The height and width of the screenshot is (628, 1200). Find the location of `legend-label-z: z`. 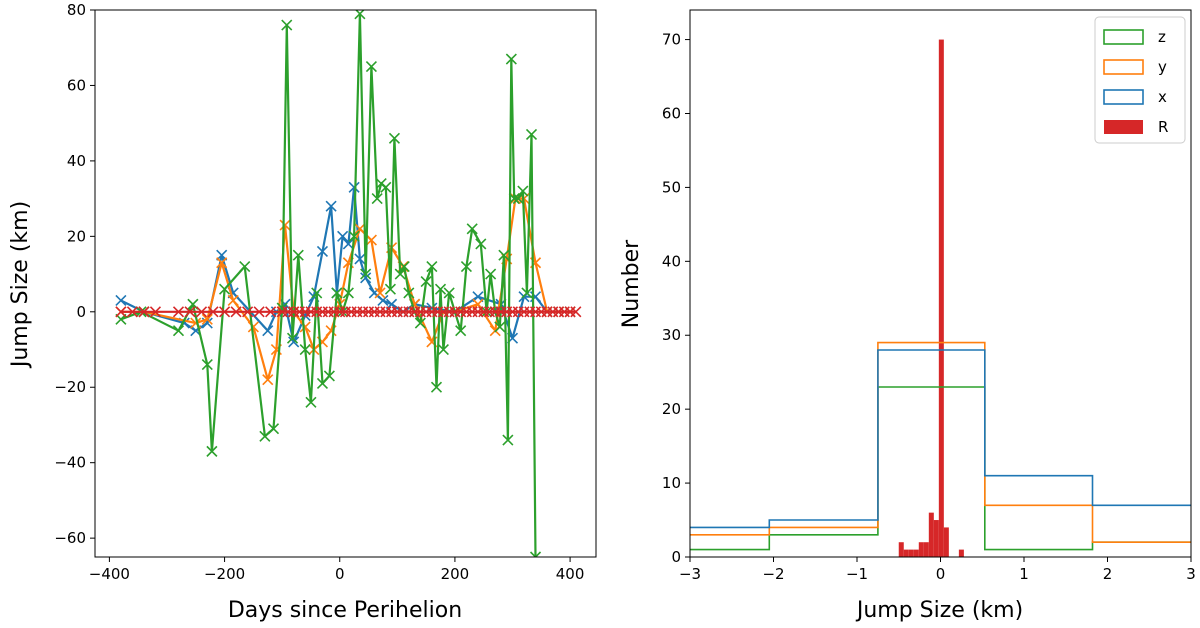

legend-label-z: z is located at coordinates (1162, 37).